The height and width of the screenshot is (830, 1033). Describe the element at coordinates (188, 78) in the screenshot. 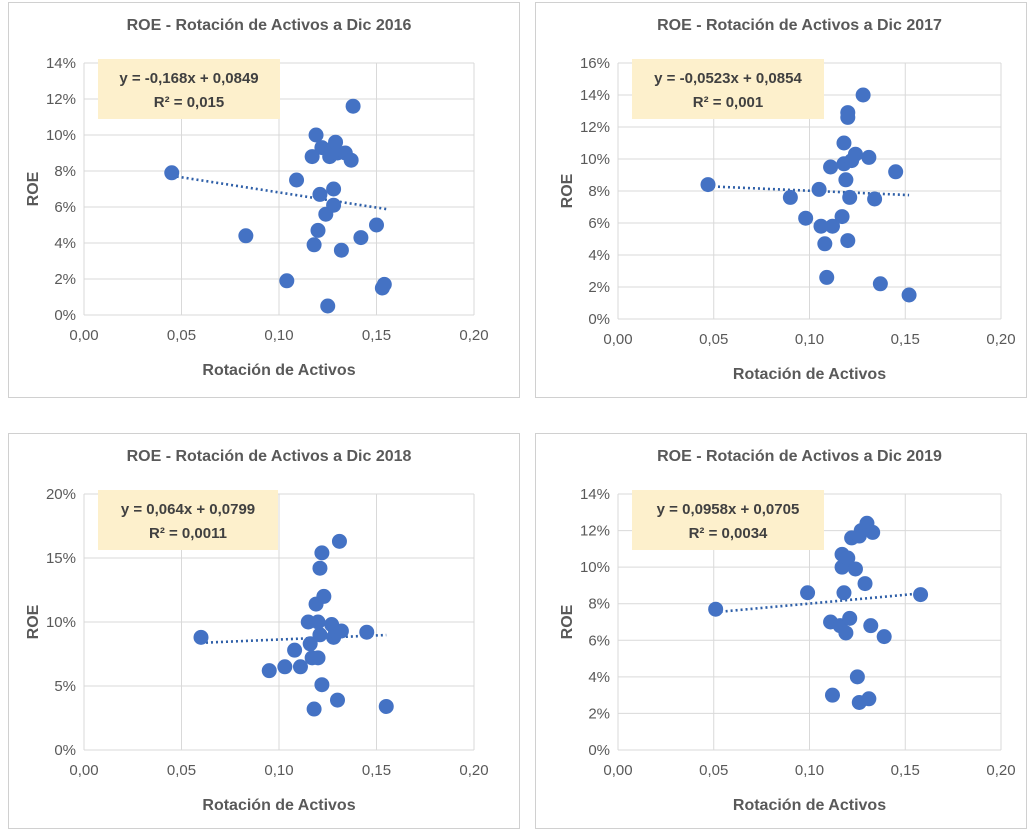

I see `trend-equation: y = -0,168x + 0,0849` at that location.